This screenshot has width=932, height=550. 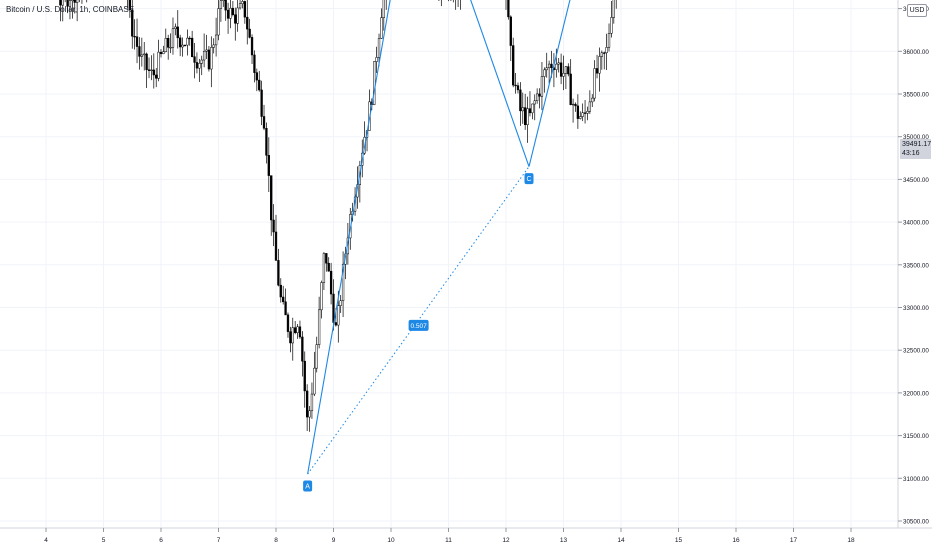 I want to click on point-label: A, so click(x=307, y=487).